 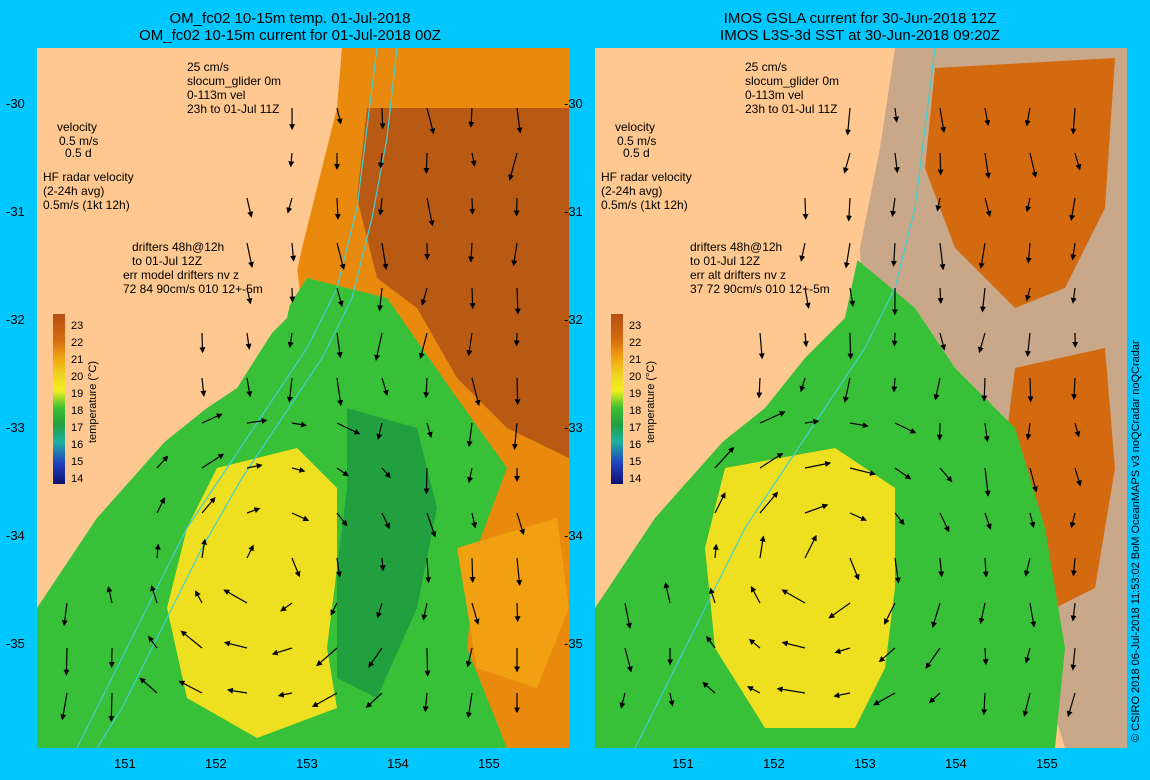 What do you see at coordinates (860, 18) in the screenshot?
I see `right-title-line1: IMOS GSLA current for 30-Jun-2018 12Z` at bounding box center [860, 18].